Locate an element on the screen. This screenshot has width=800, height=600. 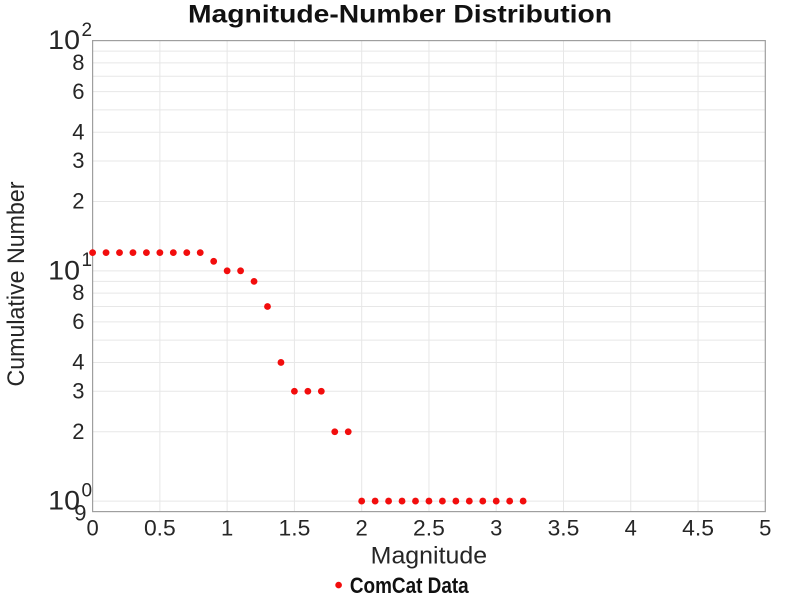
svg-text: 4.5 is located at coordinates (698, 528).